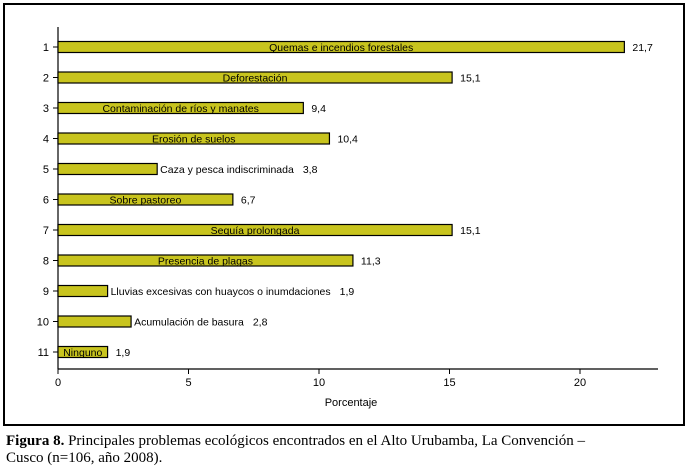 The width and height of the screenshot is (691, 473). Describe the element at coordinates (449, 383) in the screenshot. I see `x-tick-label: 15` at that location.